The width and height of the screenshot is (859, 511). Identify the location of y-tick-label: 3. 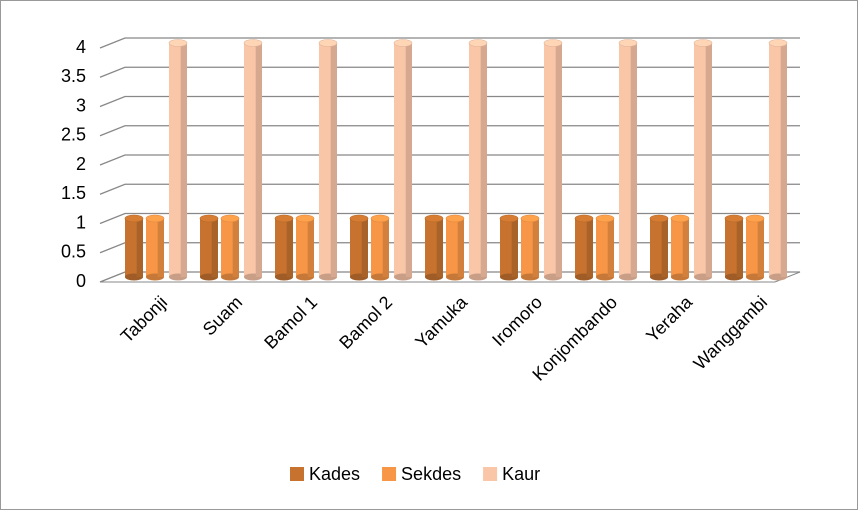
(81, 105).